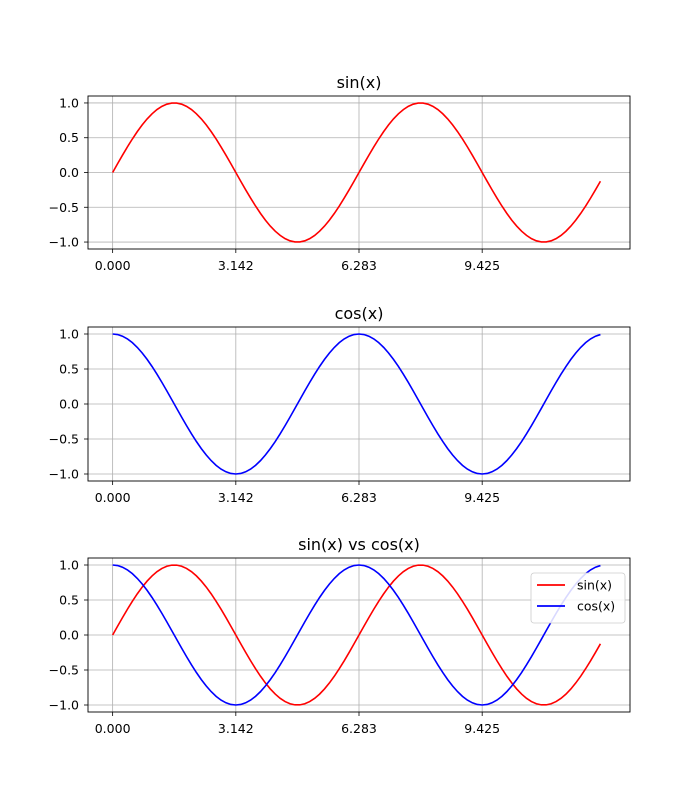 The image size is (700, 800). What do you see at coordinates (359, 82) in the screenshot?
I see `chart-title: sin(x)` at bounding box center [359, 82].